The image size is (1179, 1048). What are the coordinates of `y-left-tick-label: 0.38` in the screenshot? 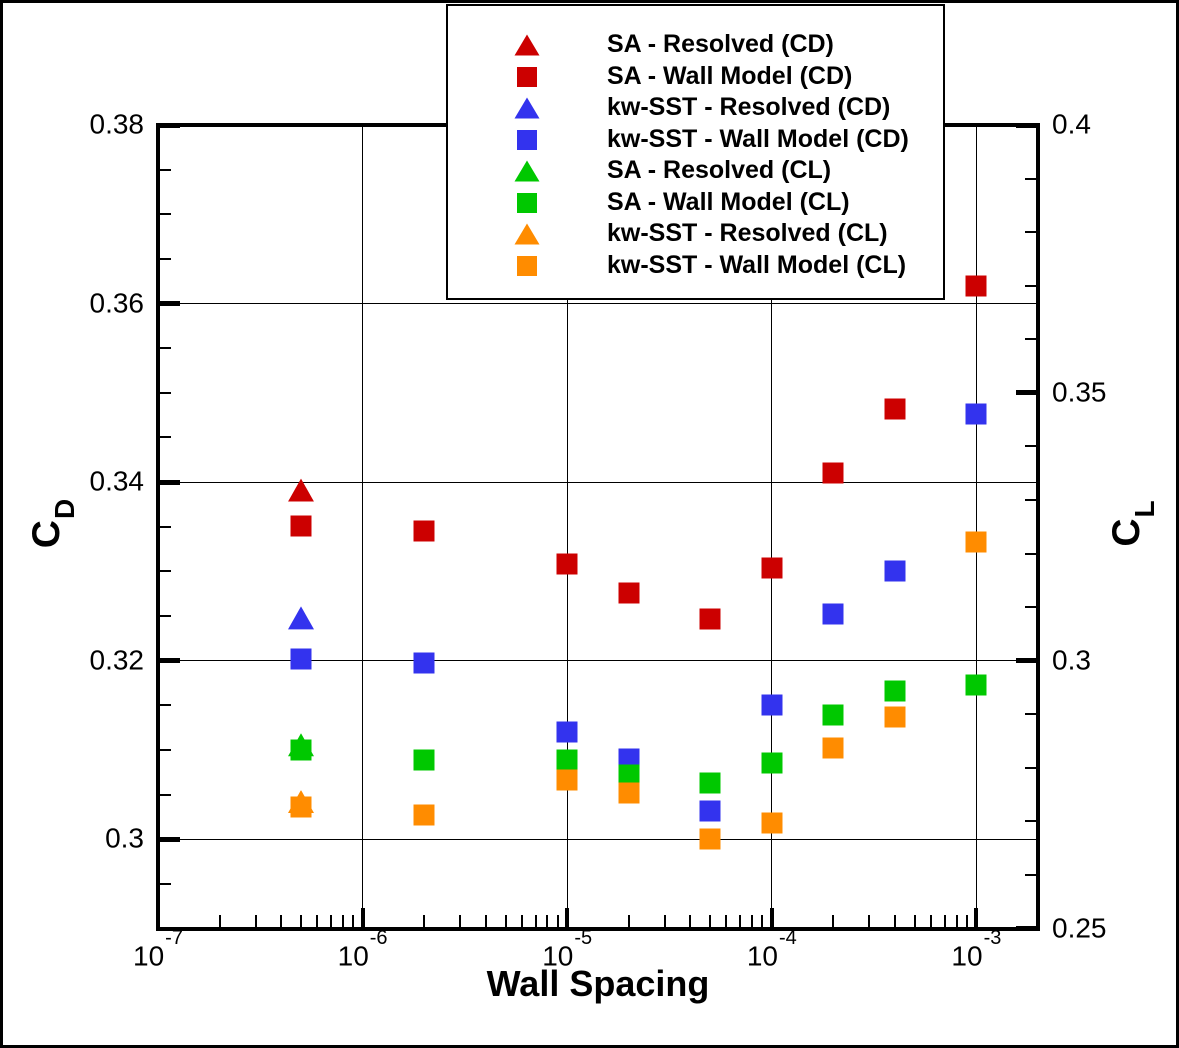 It's located at (117, 124).